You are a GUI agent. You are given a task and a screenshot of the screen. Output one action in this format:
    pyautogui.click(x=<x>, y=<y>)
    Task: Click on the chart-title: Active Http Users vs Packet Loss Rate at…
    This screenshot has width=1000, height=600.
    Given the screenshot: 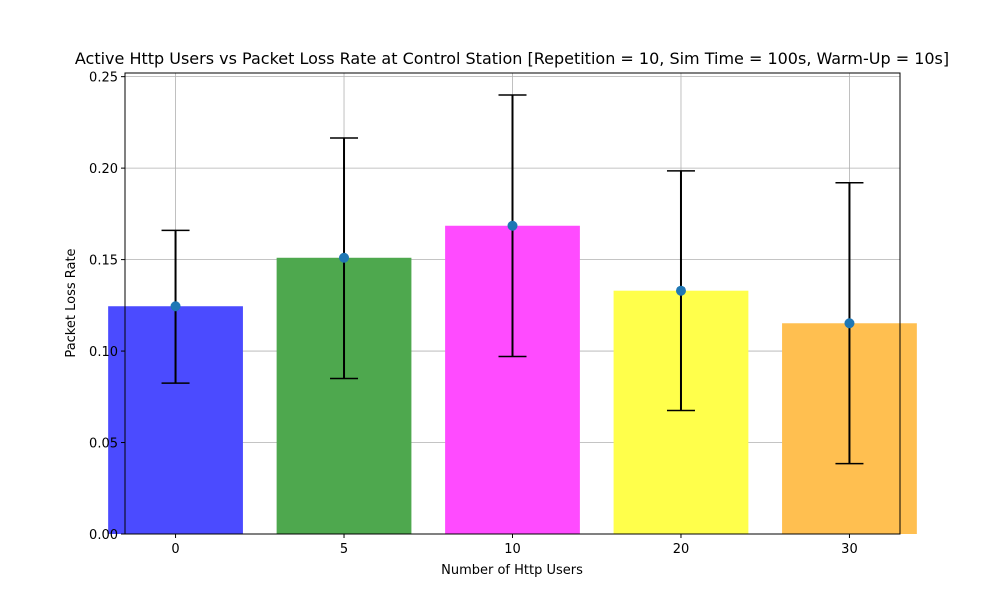 What is the action you would take?
    pyautogui.click(x=512, y=58)
    